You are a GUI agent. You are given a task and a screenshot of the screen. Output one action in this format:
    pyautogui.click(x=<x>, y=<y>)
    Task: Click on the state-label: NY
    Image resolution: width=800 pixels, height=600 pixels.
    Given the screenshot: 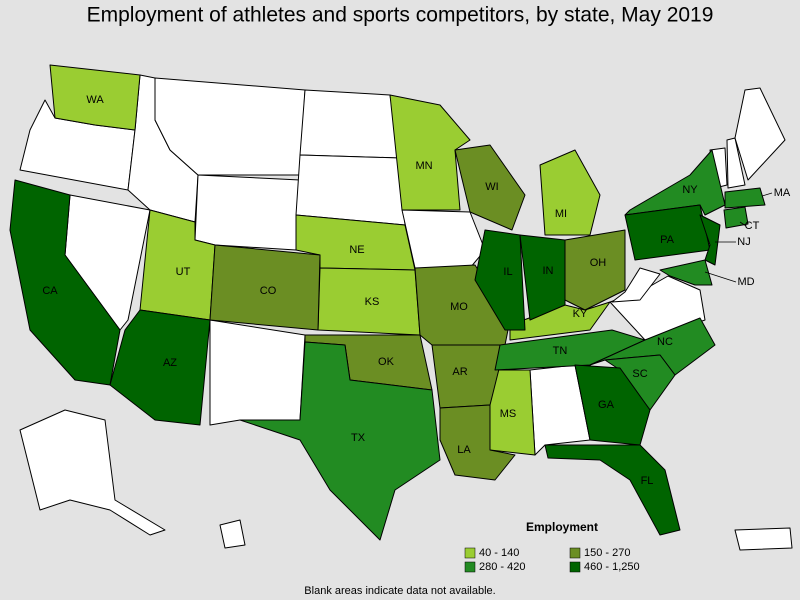 What is the action you would take?
    pyautogui.click(x=690, y=190)
    